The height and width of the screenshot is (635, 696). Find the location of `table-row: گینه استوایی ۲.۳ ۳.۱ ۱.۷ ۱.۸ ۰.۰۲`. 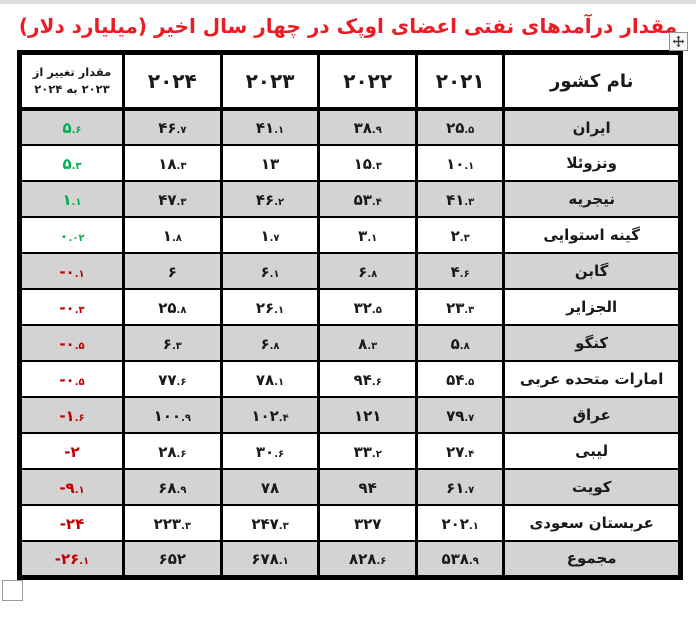

table-row: گینه استوایی ۲.۳ ۳.۱ ۱.۷ ۱.۸ ۰.۰۲ is located at coordinates (350, 235).